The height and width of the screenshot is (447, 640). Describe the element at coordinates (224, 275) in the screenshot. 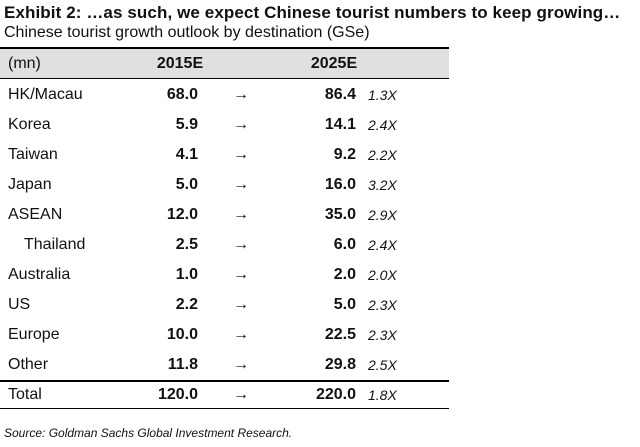

I see `table-row: Australia 1.0 → 2.0 2.0X` at that location.